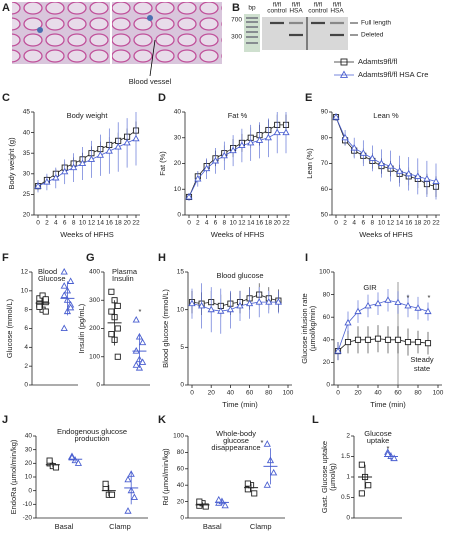  Describe the element at coordinates (26, 328) in the screenshot. I see `y-tick-label: 6` at that location.